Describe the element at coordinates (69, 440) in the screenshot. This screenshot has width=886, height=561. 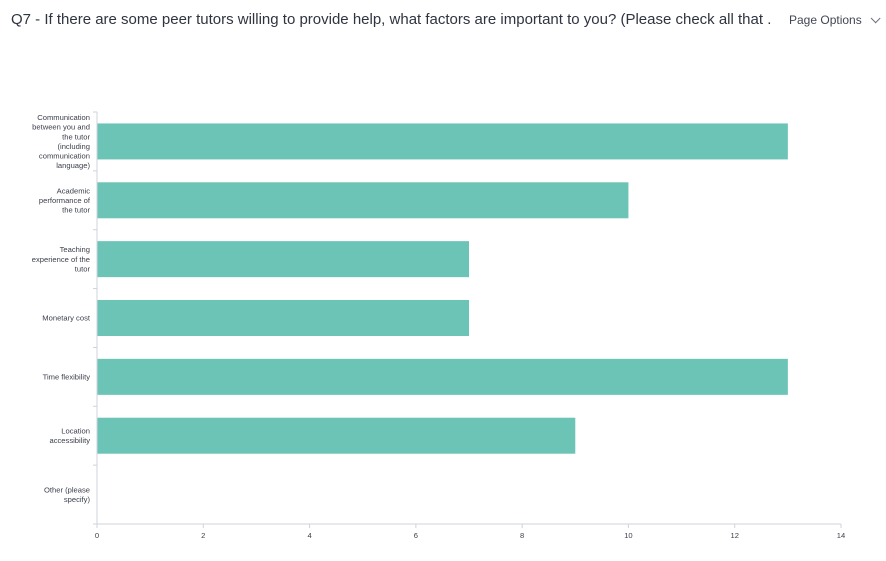
I see `category-label-line: accessibility` at that location.